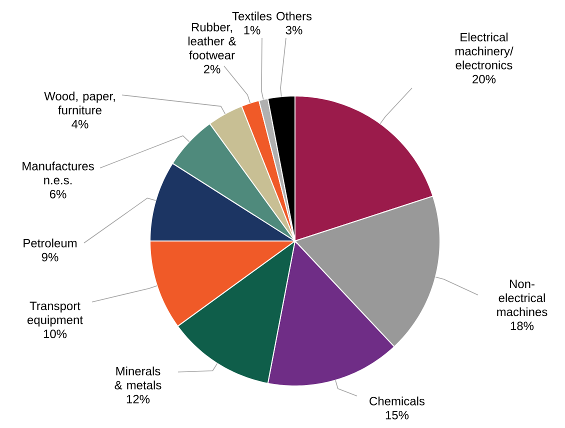 The height and width of the screenshot is (428, 565). What do you see at coordinates (138, 378) in the screenshot?
I see `slice-label: Minerals & metals` at bounding box center [138, 378].